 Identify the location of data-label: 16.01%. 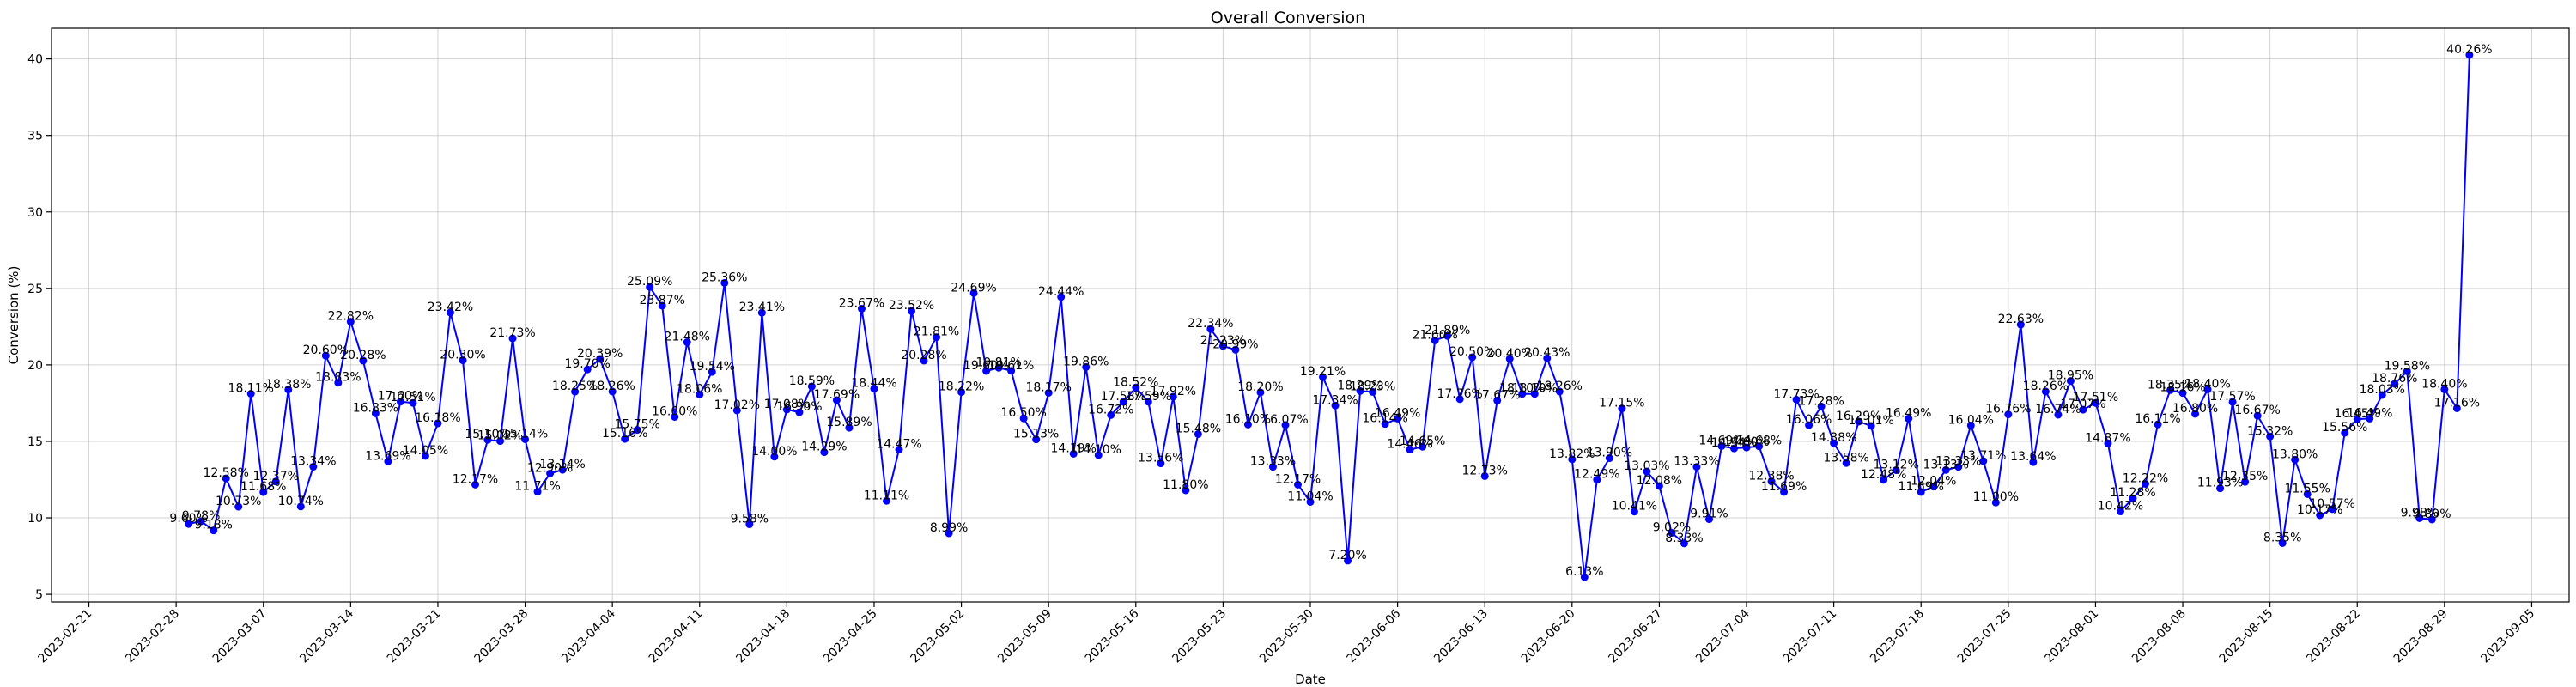
(1871, 421).